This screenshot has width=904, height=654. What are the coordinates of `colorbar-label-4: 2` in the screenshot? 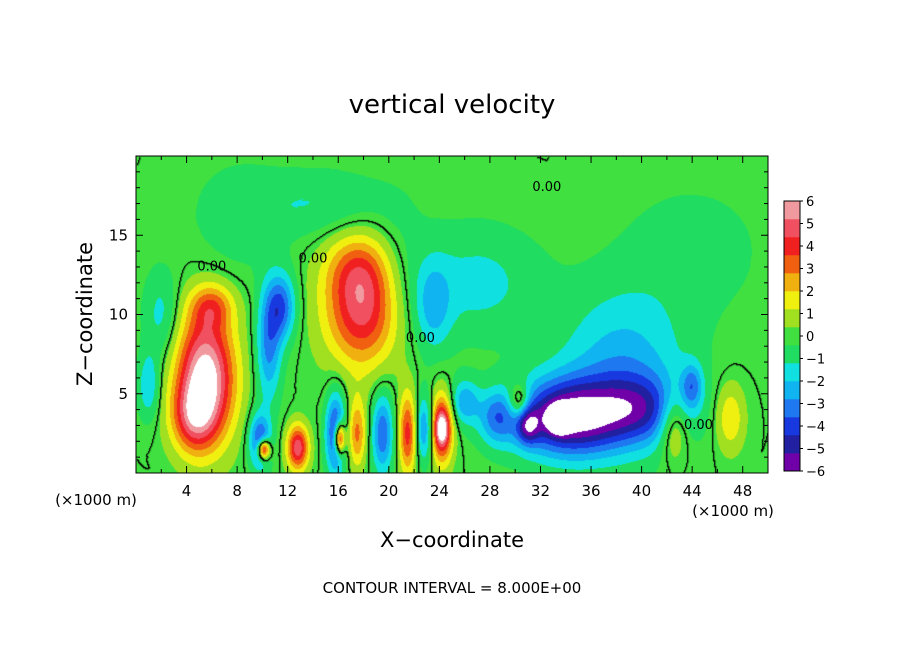 It's located at (810, 292).